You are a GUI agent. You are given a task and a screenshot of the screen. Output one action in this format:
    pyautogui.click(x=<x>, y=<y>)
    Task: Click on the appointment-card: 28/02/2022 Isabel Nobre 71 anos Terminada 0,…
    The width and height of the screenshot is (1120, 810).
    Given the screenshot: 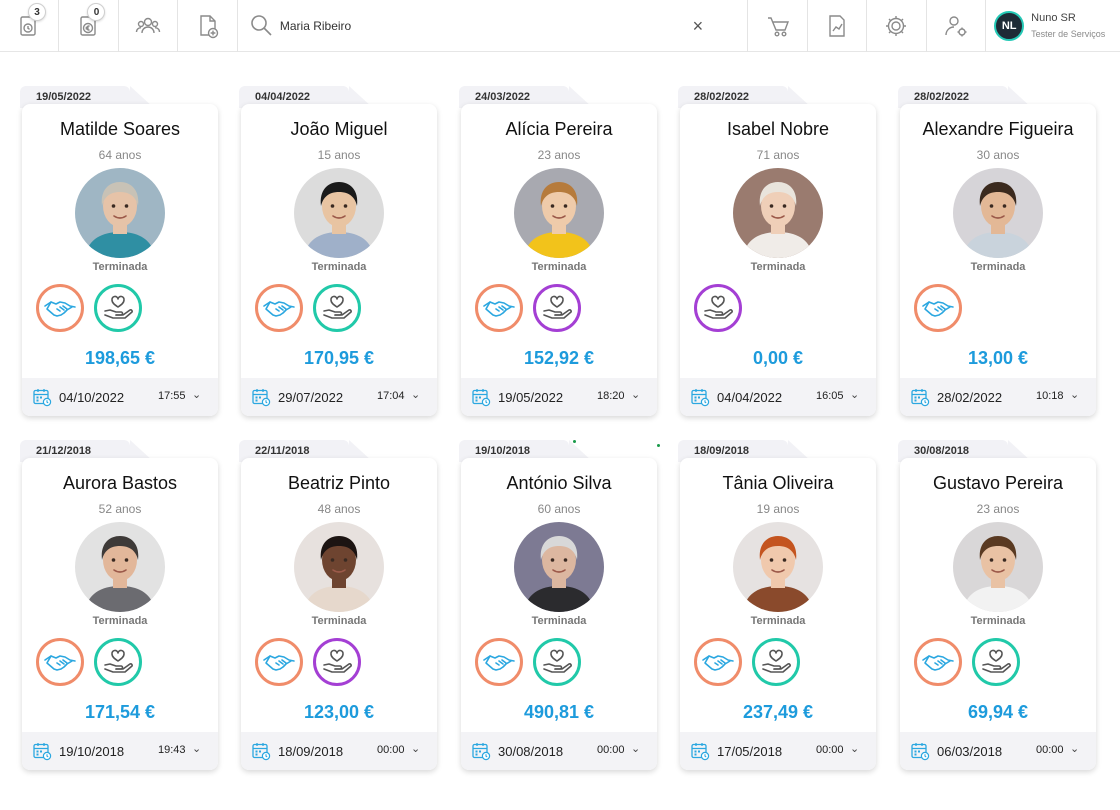 What is the action you would take?
    pyautogui.click(x=778, y=252)
    